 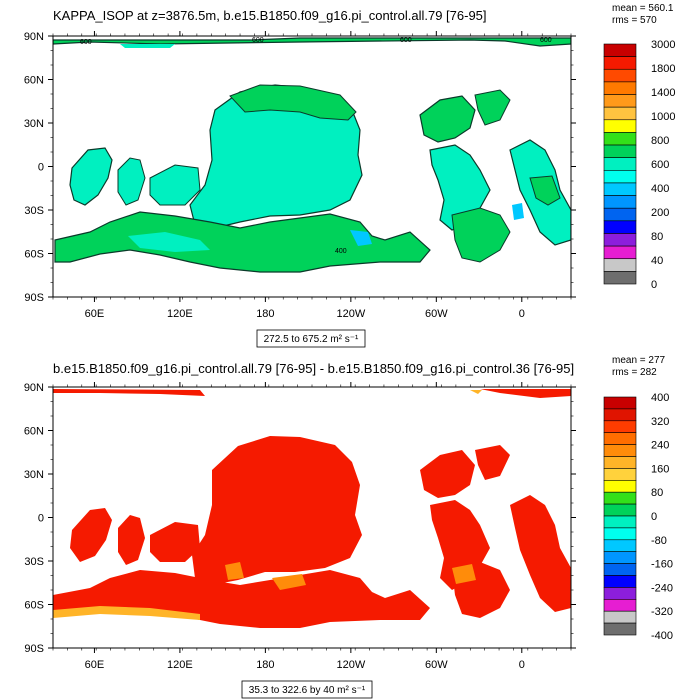 What do you see at coordinates (662, 588) in the screenshot?
I see `colorbar-label: -240` at bounding box center [662, 588].